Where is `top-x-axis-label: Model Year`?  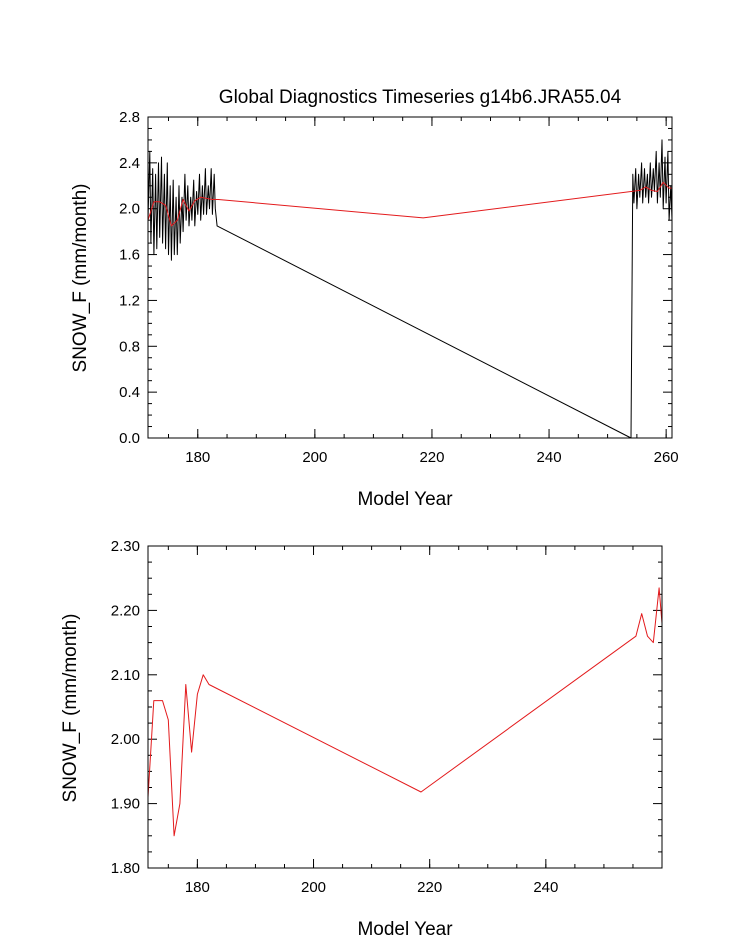
top-x-axis-label: Model Year is located at coordinates (405, 499).